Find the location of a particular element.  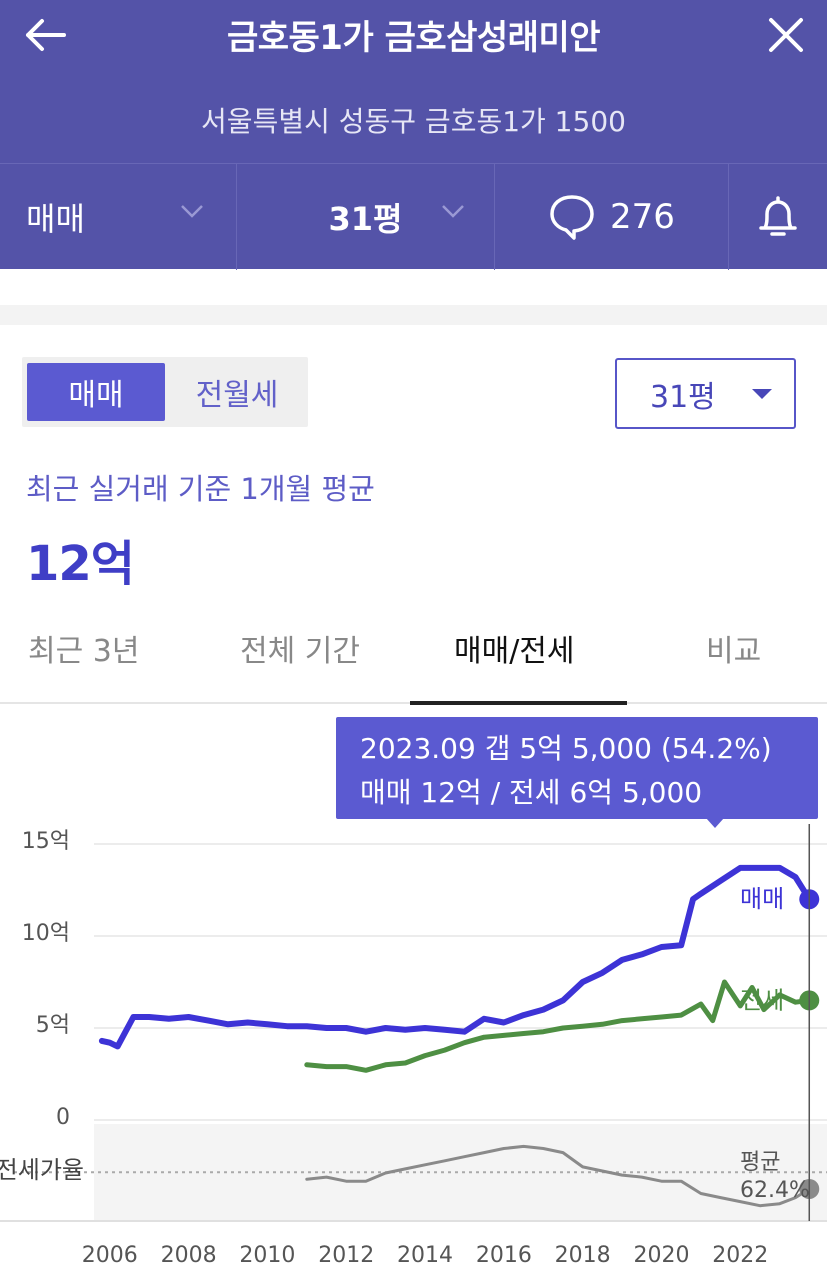

x-tick-label: 2012 is located at coordinates (346, 1255).